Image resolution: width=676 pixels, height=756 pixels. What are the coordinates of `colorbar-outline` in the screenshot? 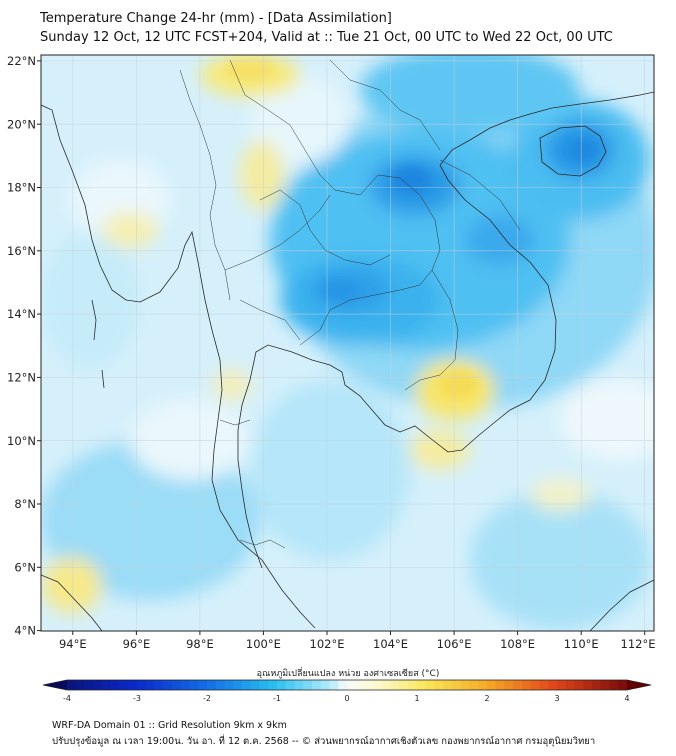 It's located at (347, 685).